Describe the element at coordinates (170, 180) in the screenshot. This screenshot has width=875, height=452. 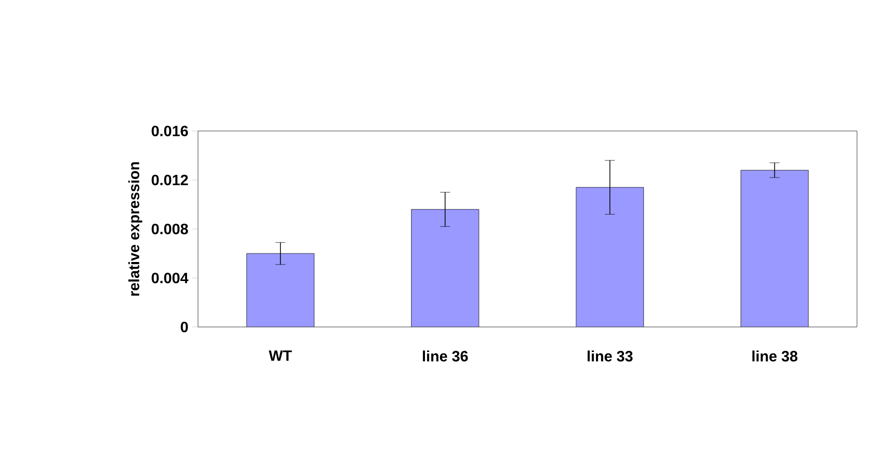
I see `y-tick-label: 0.012` at that location.